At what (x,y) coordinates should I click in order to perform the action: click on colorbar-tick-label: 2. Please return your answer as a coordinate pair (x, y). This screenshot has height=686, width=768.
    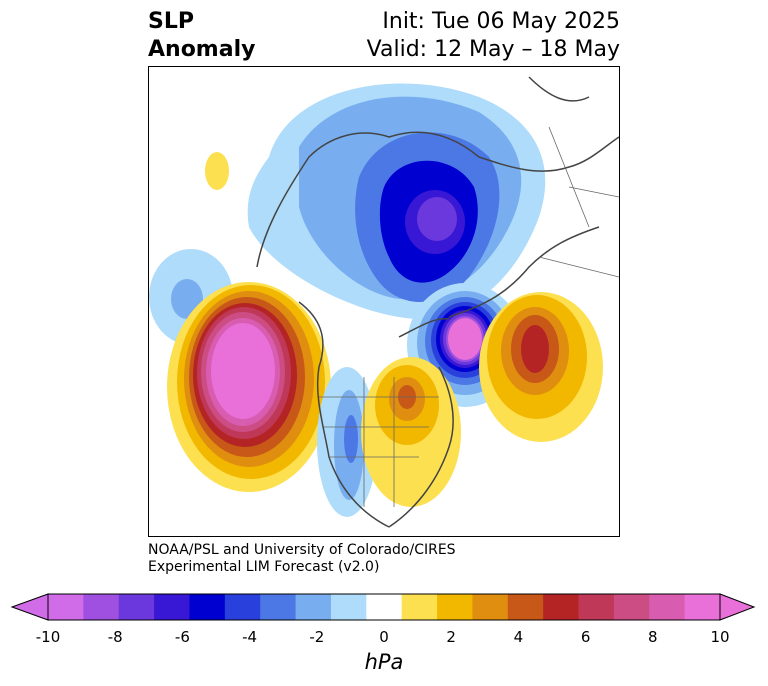
    Looking at the image, I should click on (451, 637).